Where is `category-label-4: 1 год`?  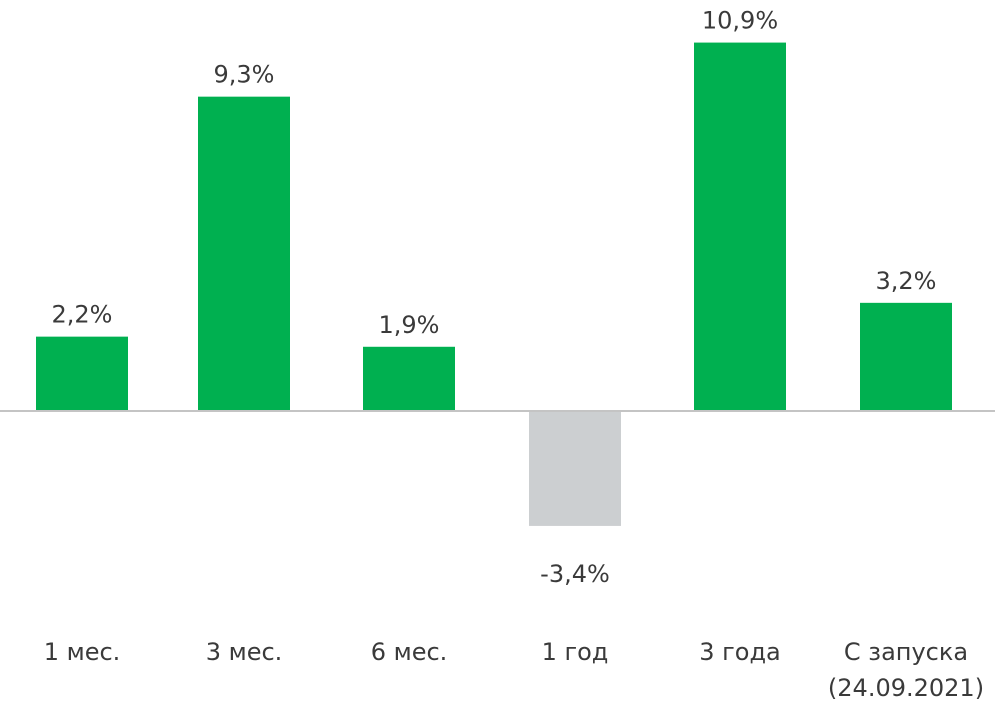 category-label-4: 1 год is located at coordinates (575, 652).